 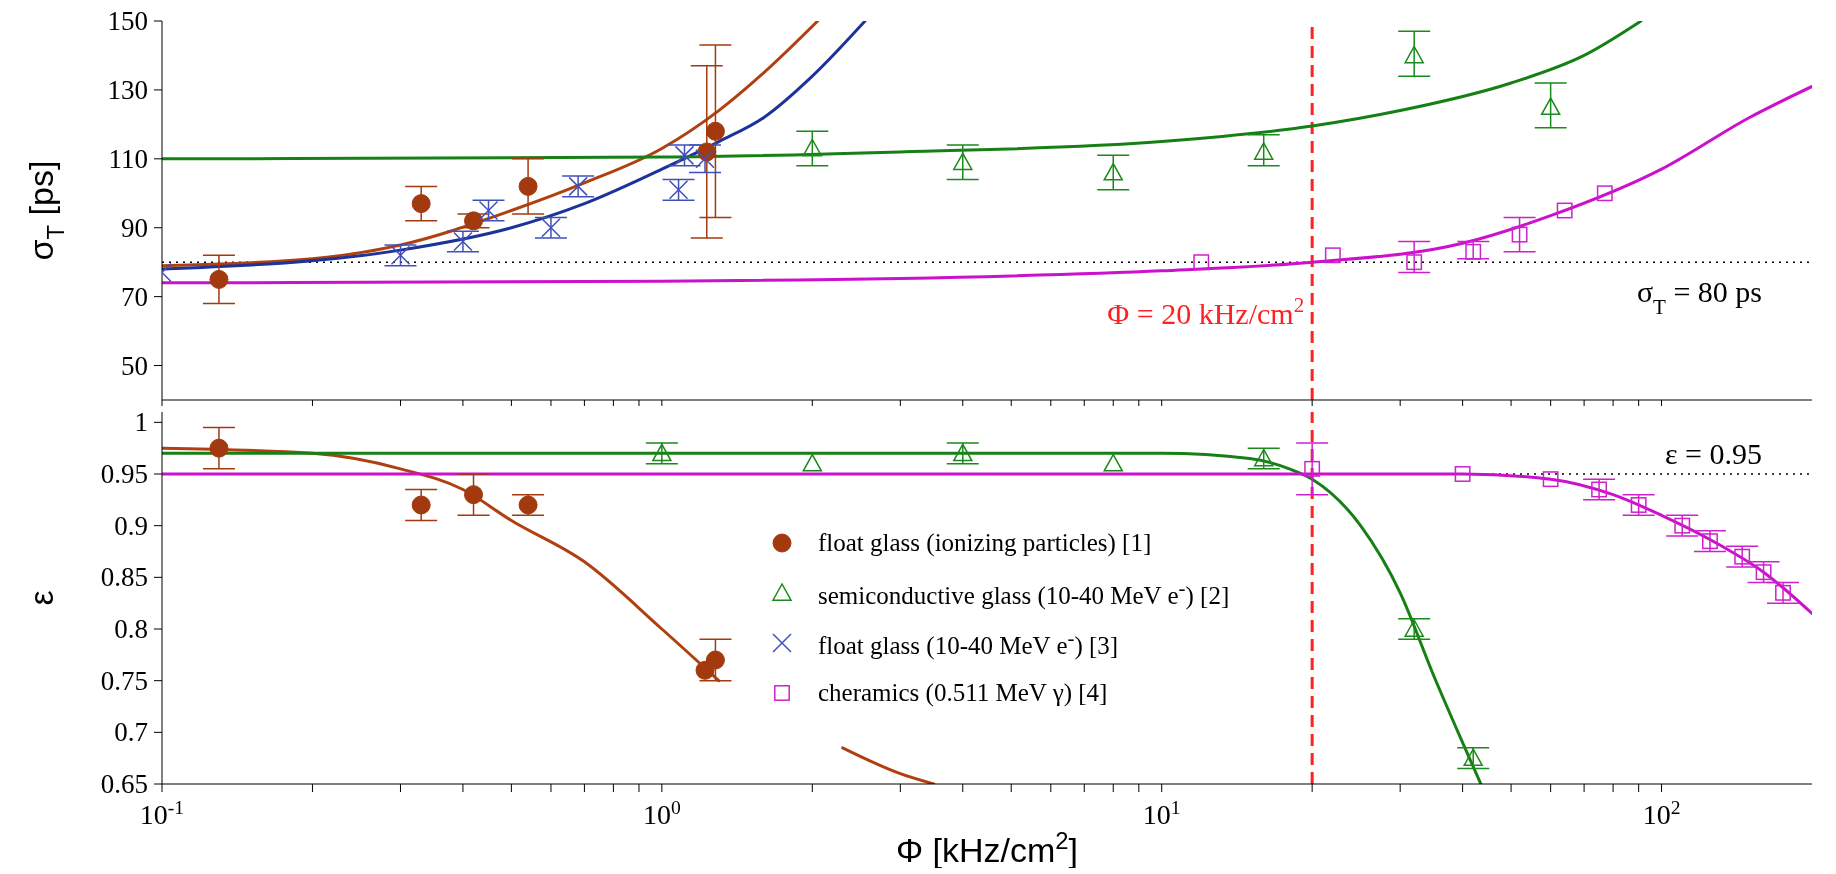 I want to click on y-tick-label: 0.95, so click(x=124, y=474).